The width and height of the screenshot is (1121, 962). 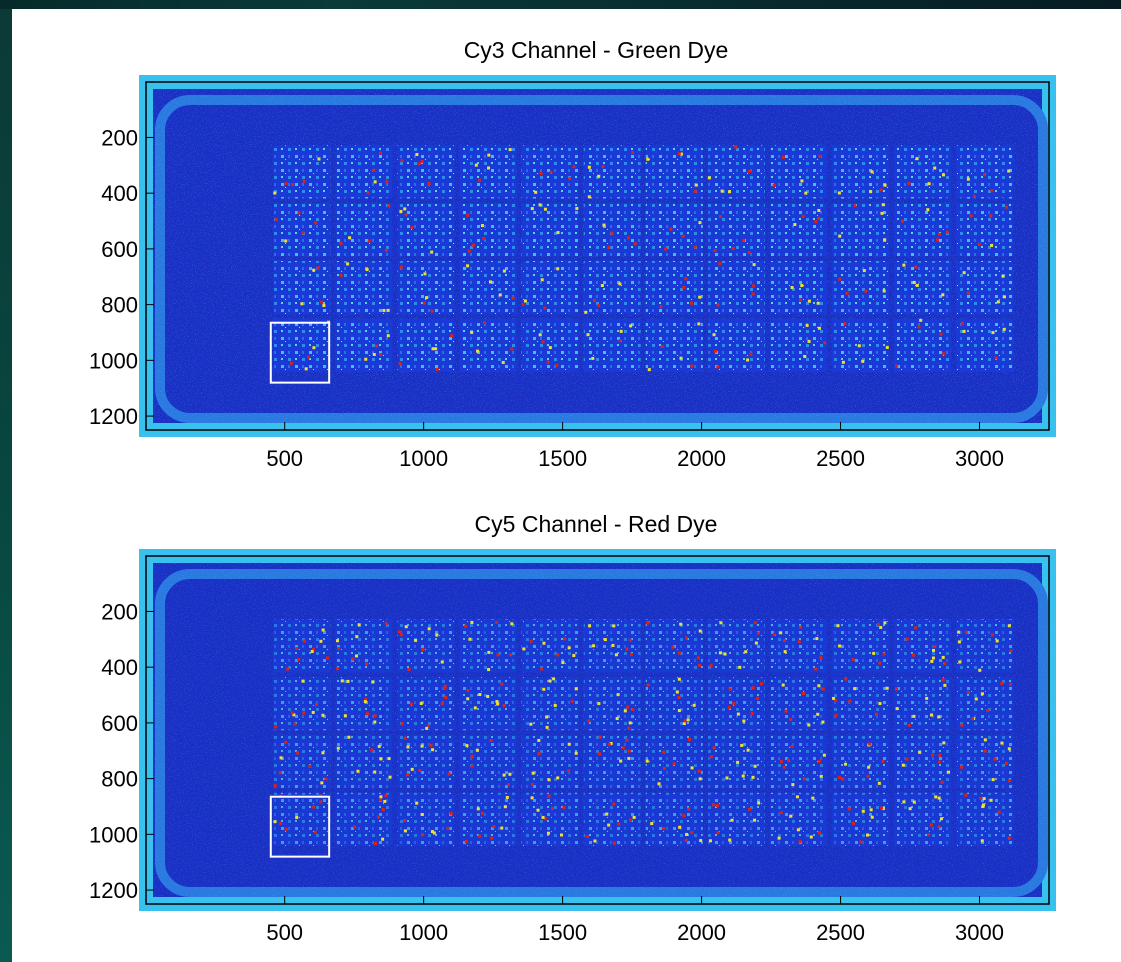 I want to click on y-tick-label: 800, so click(x=119, y=779).